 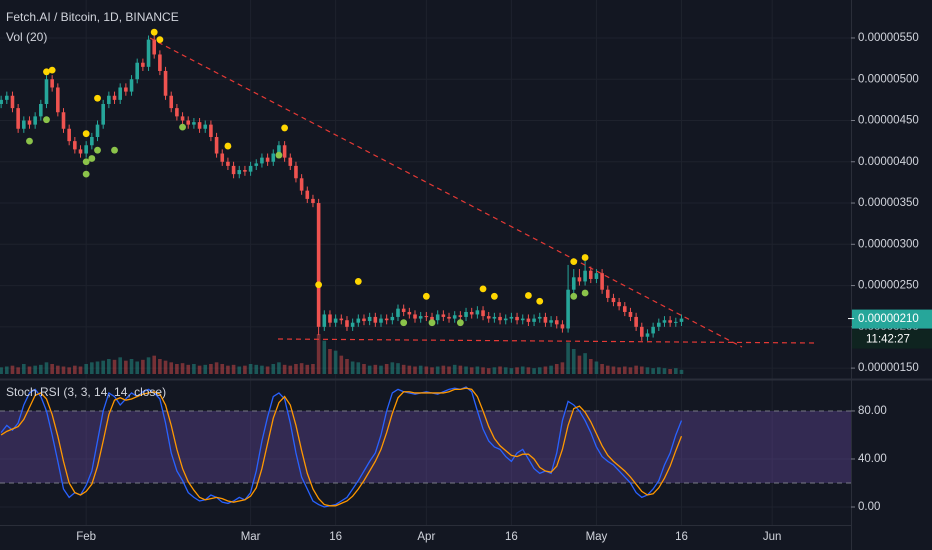 I want to click on countdown-label: 11:42:27, so click(x=888, y=340).